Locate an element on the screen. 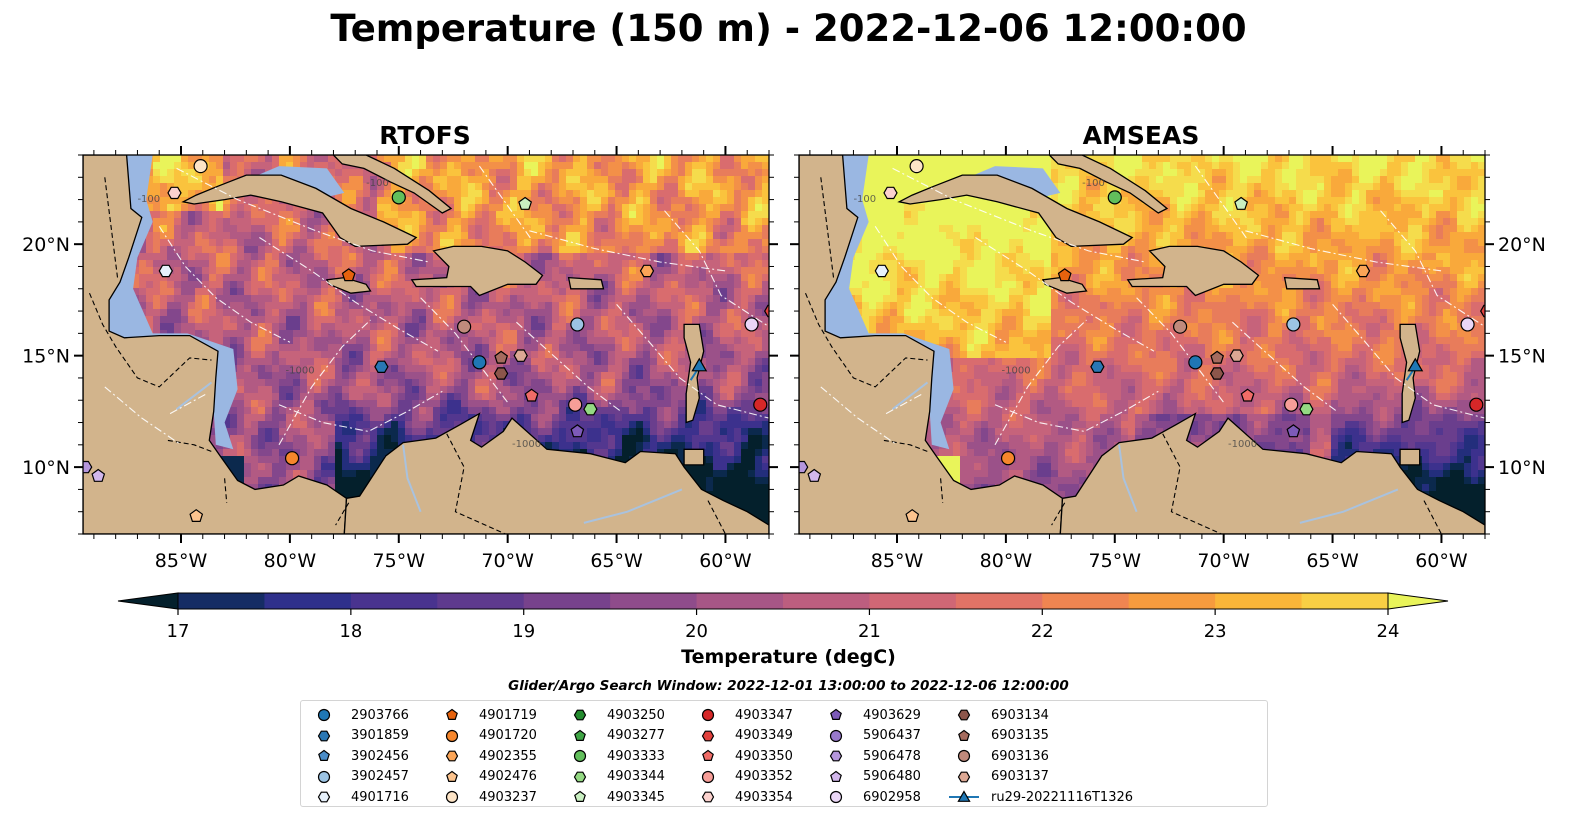 This screenshot has height=826, width=1577. legend-item: ru29-20221116T1326 is located at coordinates (1041, 797).